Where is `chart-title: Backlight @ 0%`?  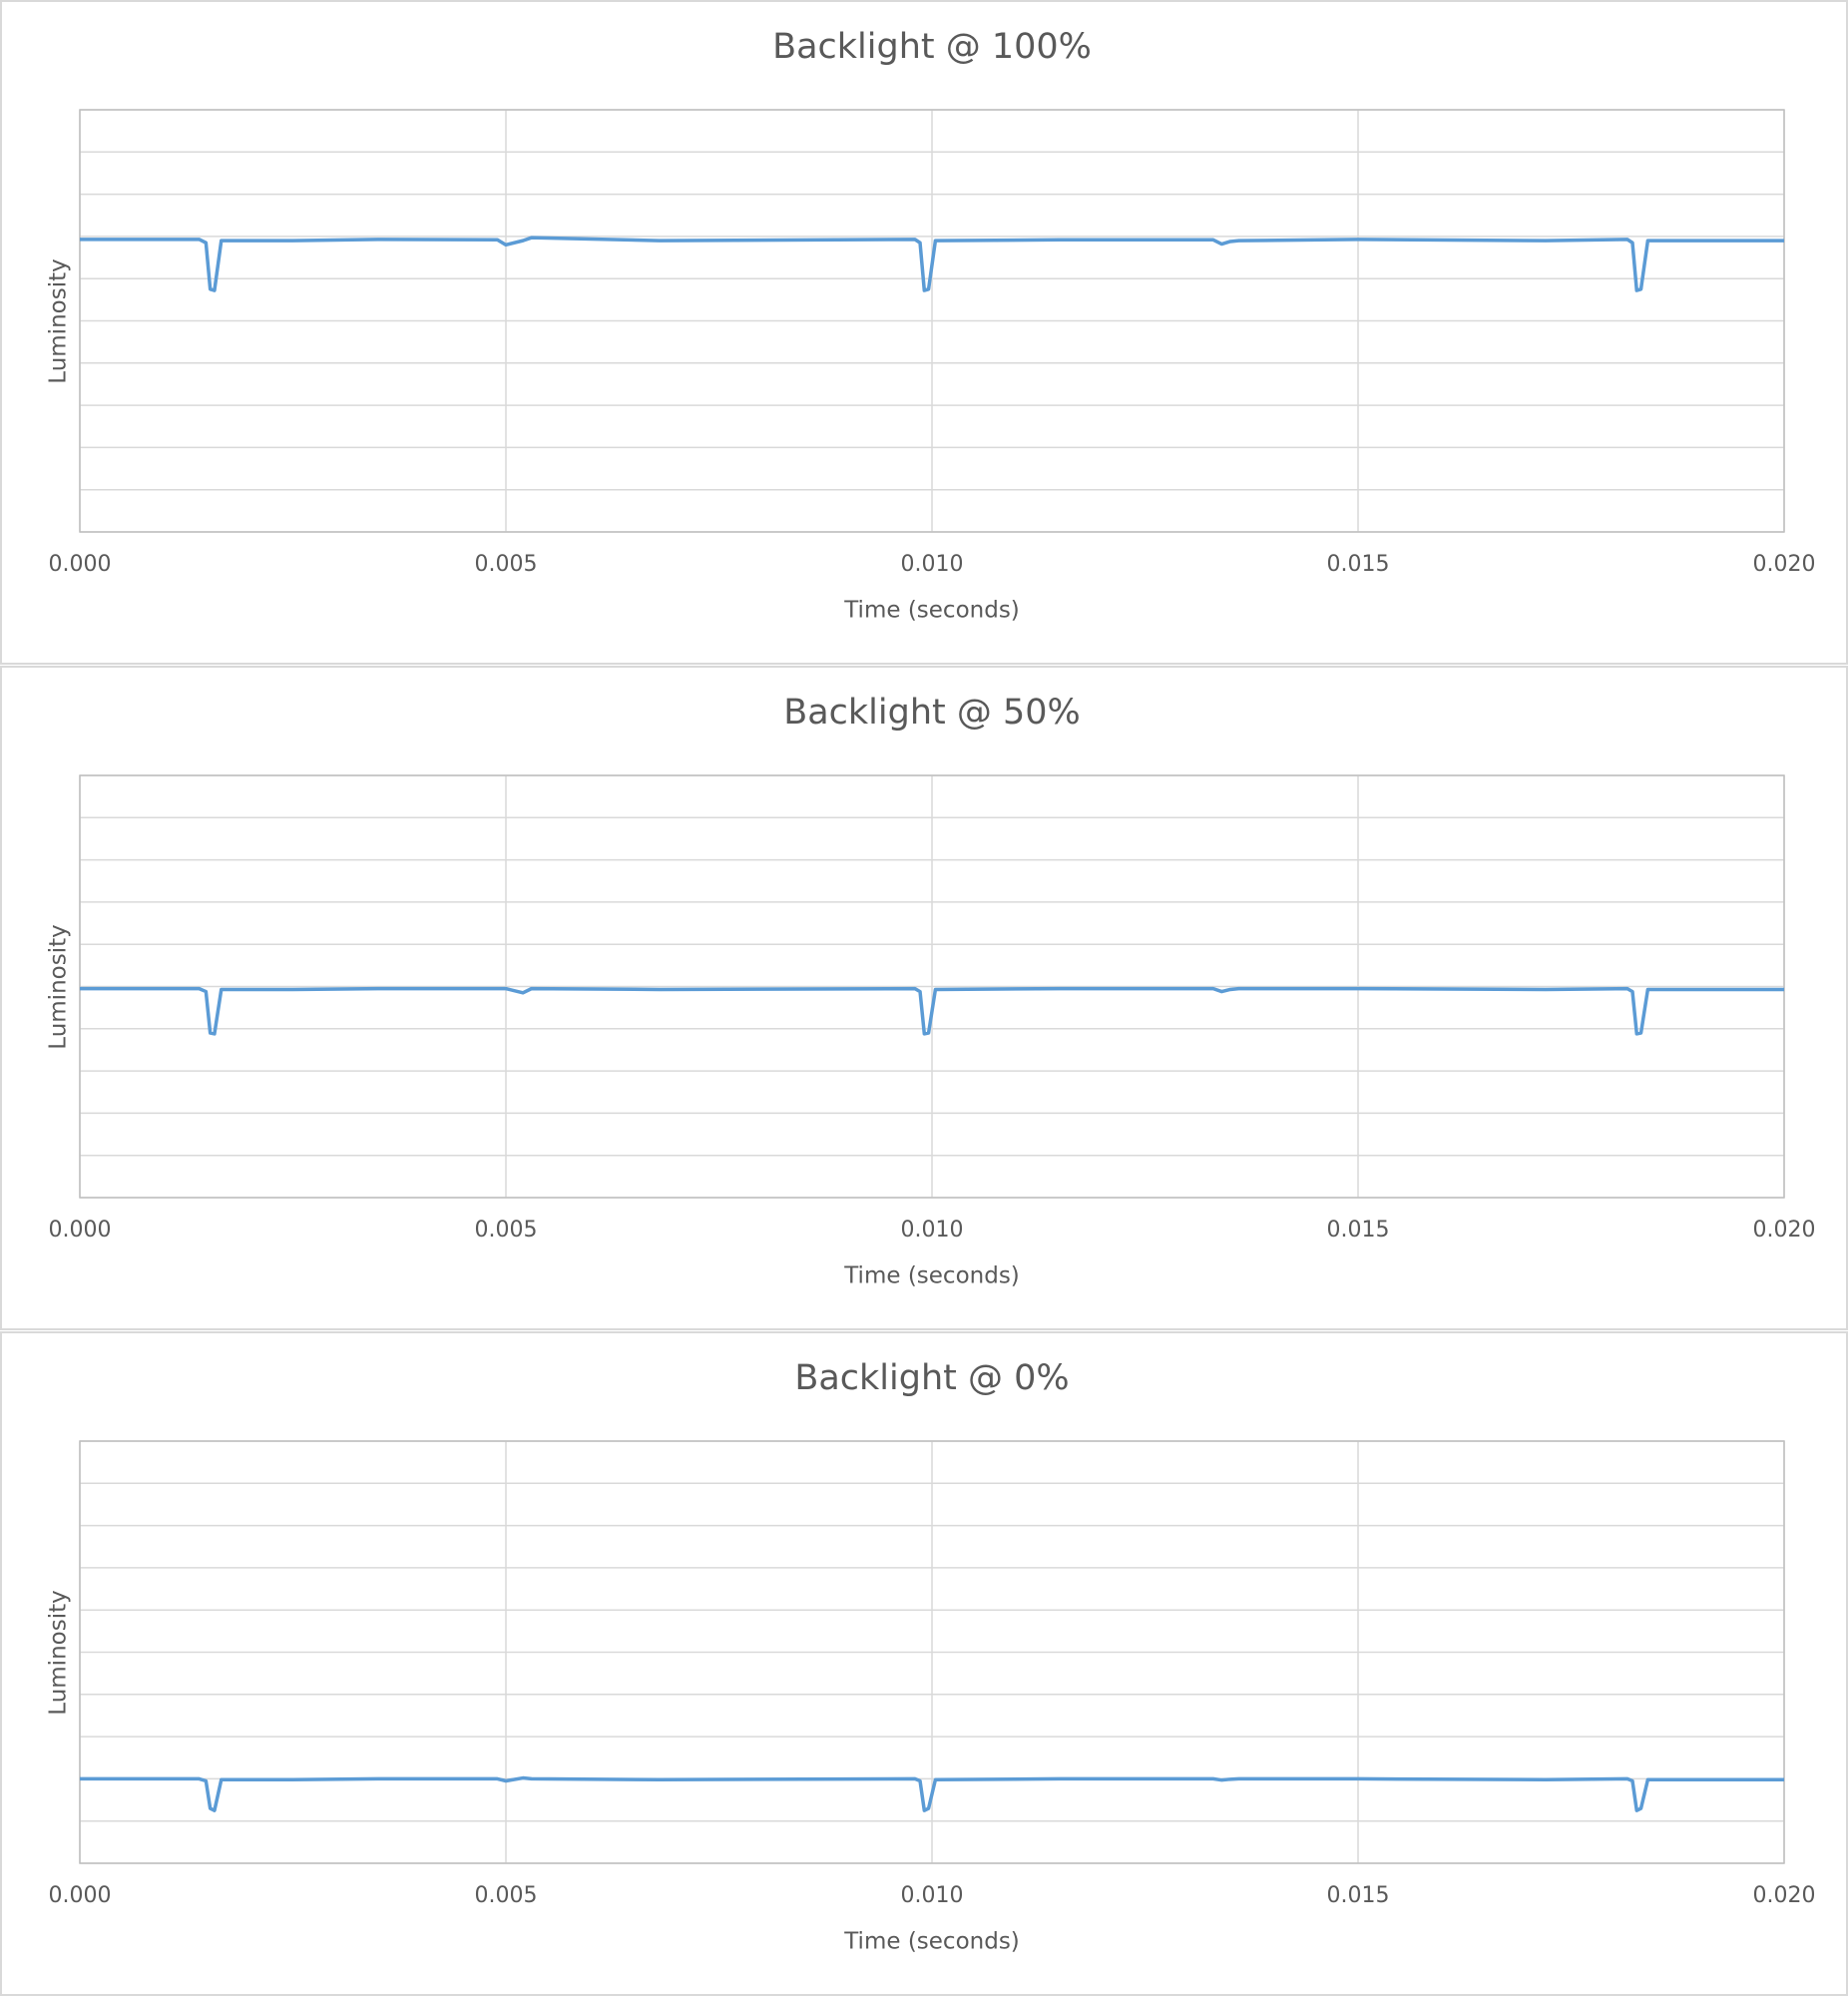
chart-title: Backlight @ 0% is located at coordinates (932, 1378).